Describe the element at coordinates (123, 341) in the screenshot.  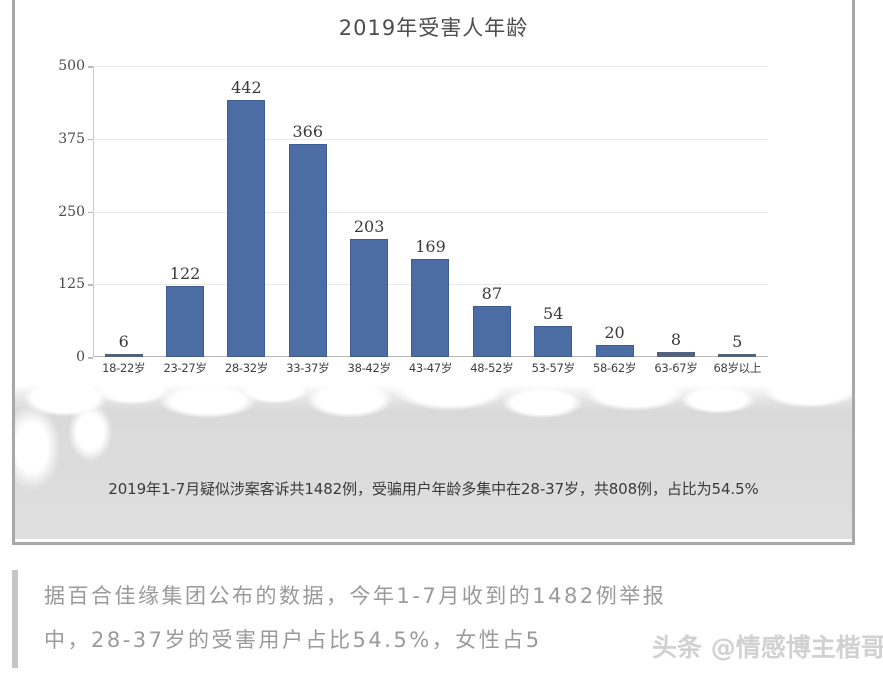
I see `bar-value-label: 6` at that location.